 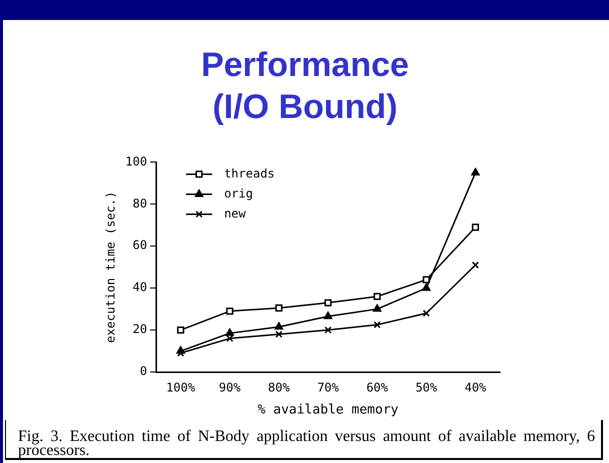 What do you see at coordinates (110, 267) in the screenshot?
I see `y-axis-title: execution time (sec.)` at bounding box center [110, 267].